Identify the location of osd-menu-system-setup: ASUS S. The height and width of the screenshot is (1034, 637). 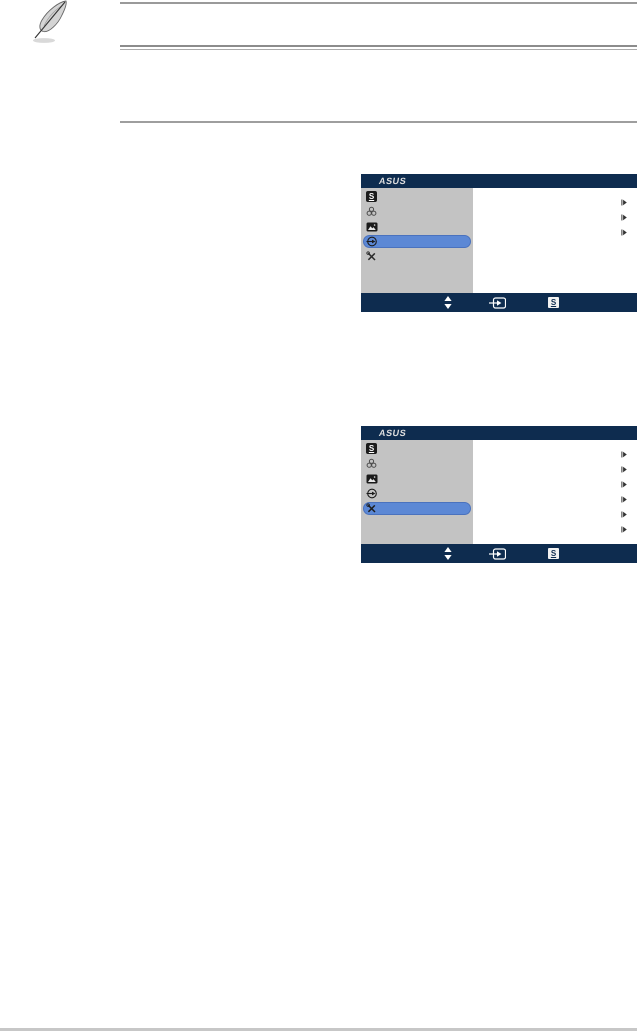
(499, 494).